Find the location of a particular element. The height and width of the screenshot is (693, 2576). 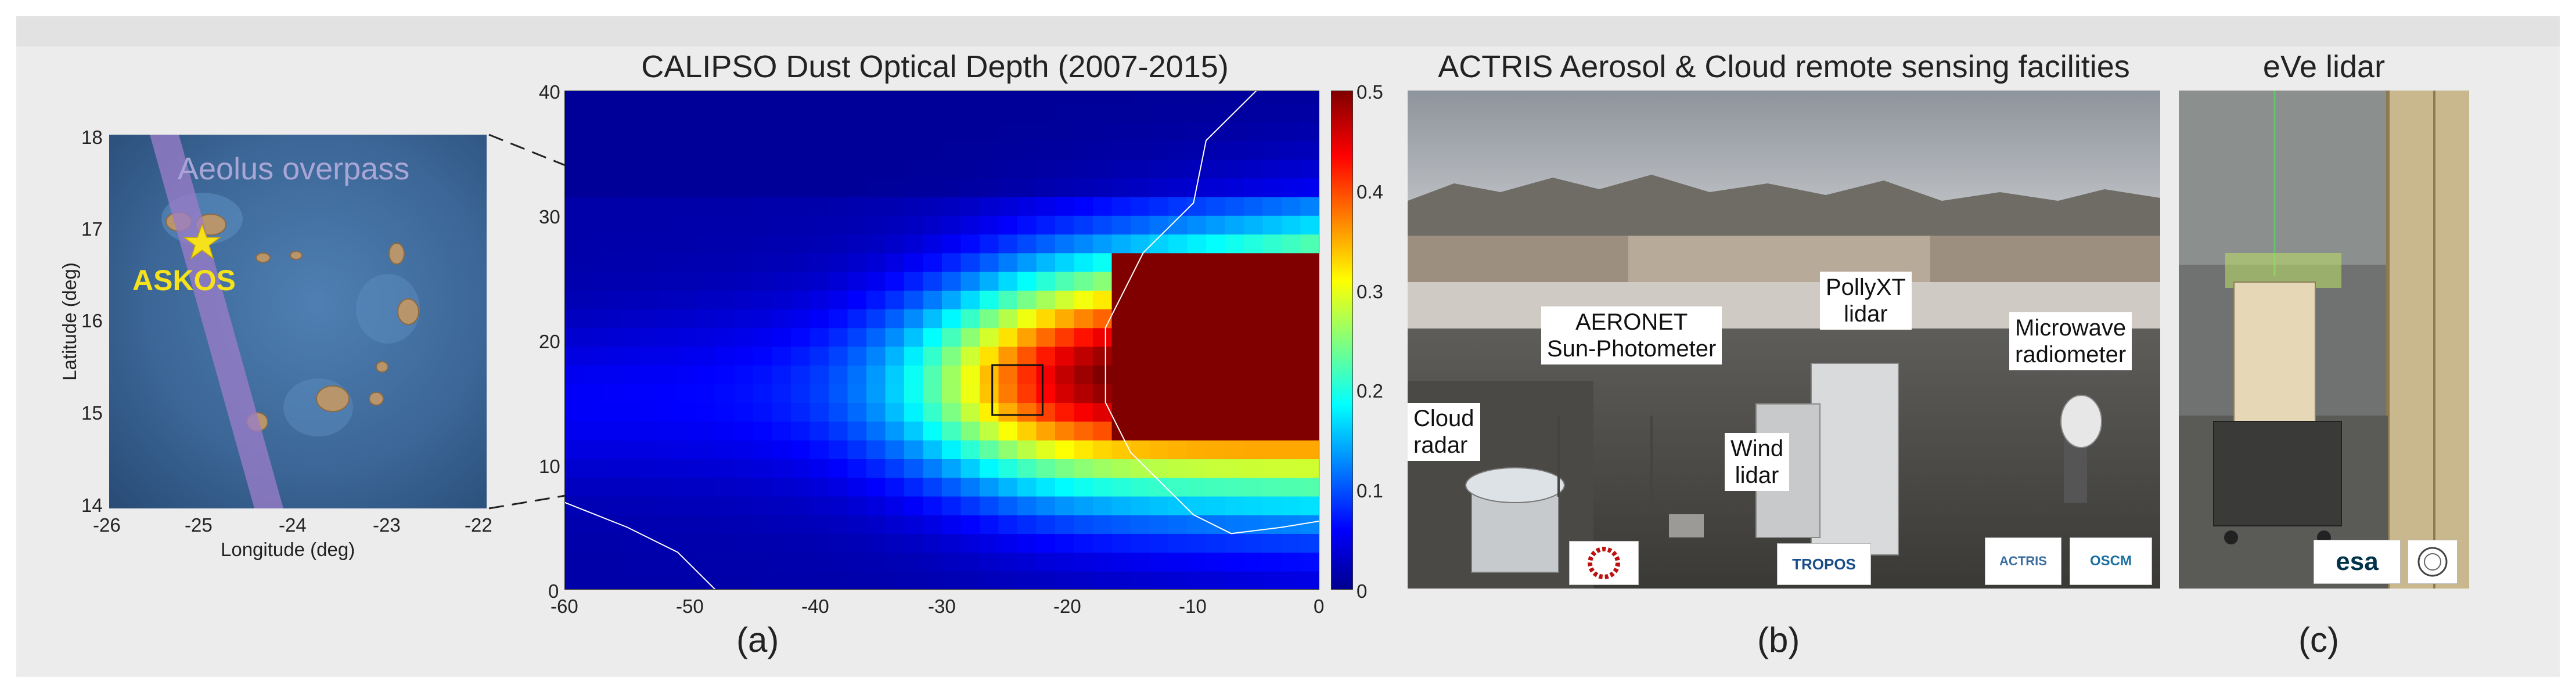

aeolus-overpass-swath is located at coordinates (216, 321).